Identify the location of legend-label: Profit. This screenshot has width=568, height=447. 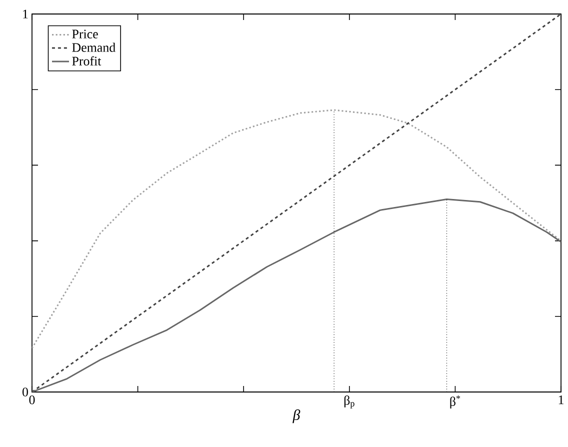
(87, 61).